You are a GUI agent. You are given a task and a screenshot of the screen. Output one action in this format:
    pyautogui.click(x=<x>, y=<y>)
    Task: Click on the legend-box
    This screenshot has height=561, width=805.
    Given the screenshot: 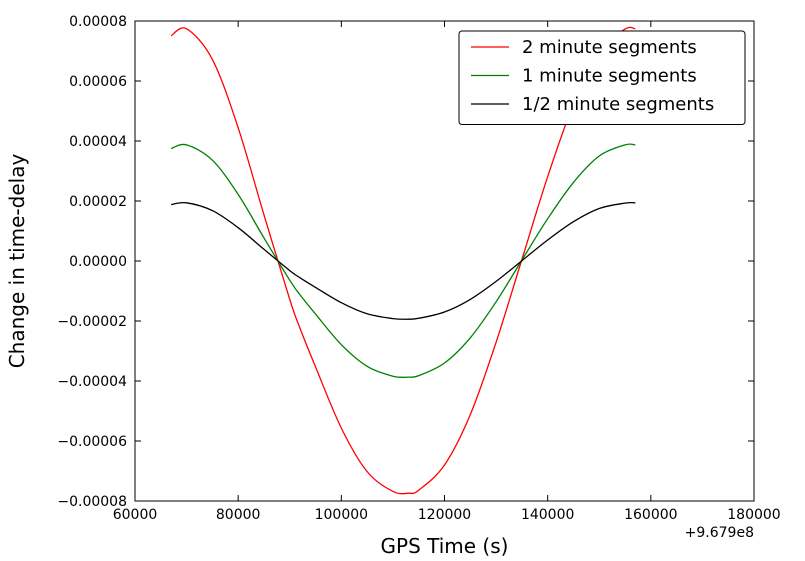 What is the action you would take?
    pyautogui.click(x=602, y=77)
    